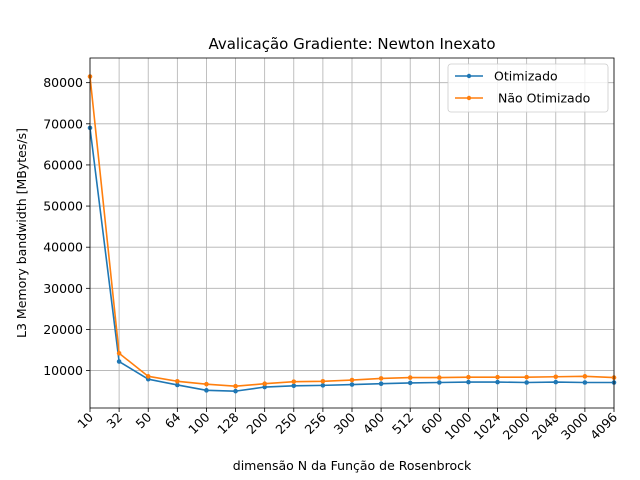 The height and width of the screenshot is (480, 640). What do you see at coordinates (63, 288) in the screenshot?
I see `y-tick-label: 30000` at bounding box center [63, 288].